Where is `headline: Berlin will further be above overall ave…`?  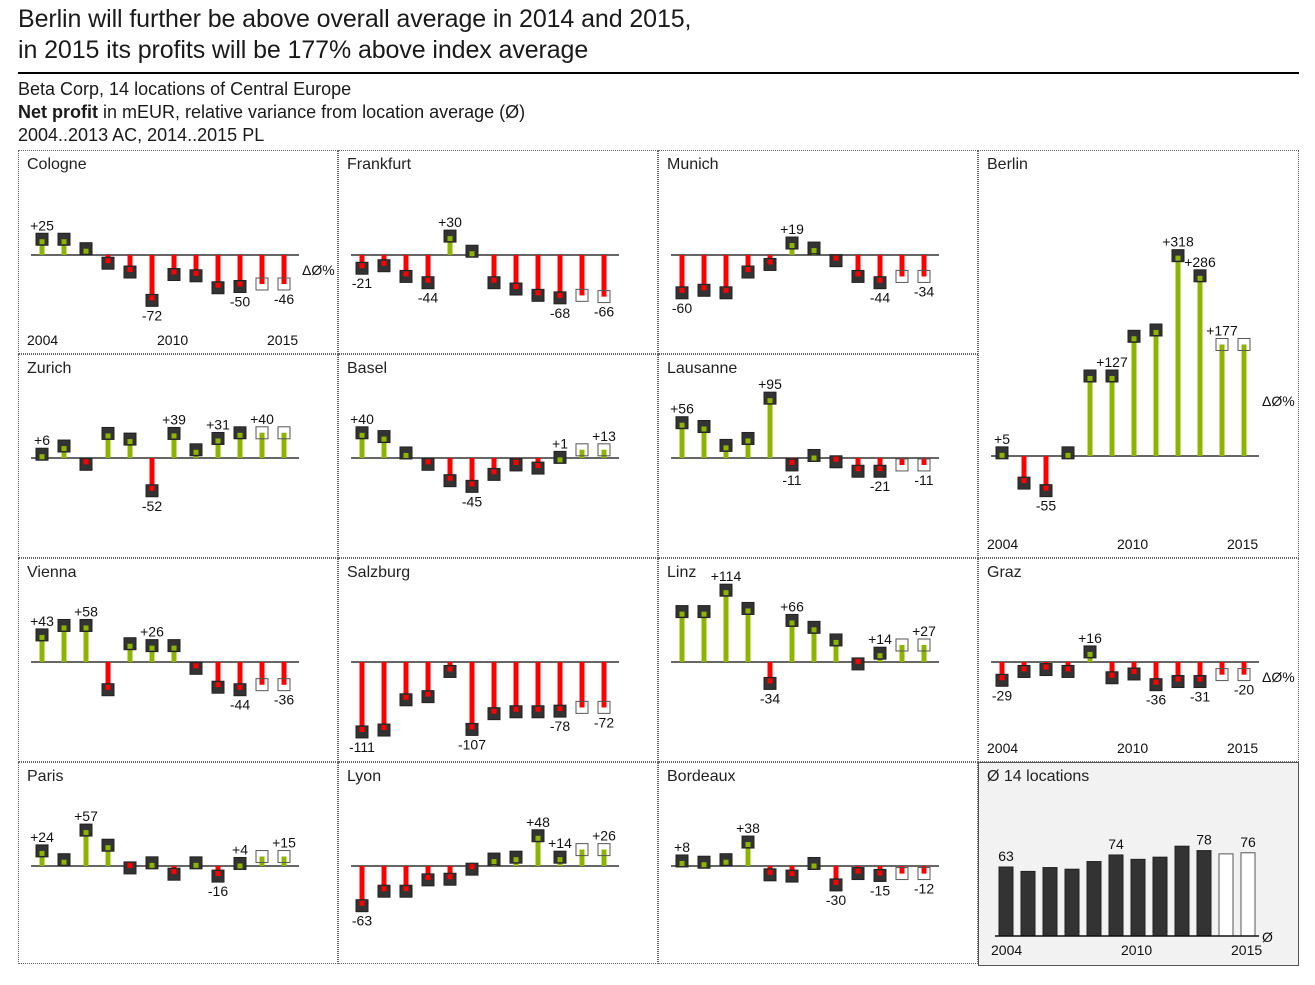
headline: Berlin will further be above overall ave… is located at coordinates (355, 35).